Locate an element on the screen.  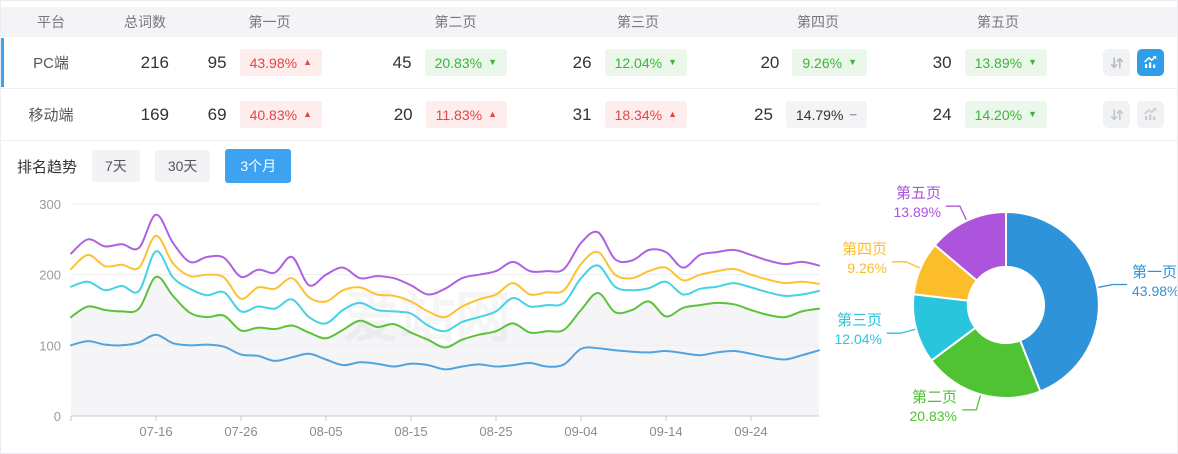
pct-badge: 18.34% ▲ is located at coordinates (645, 114).